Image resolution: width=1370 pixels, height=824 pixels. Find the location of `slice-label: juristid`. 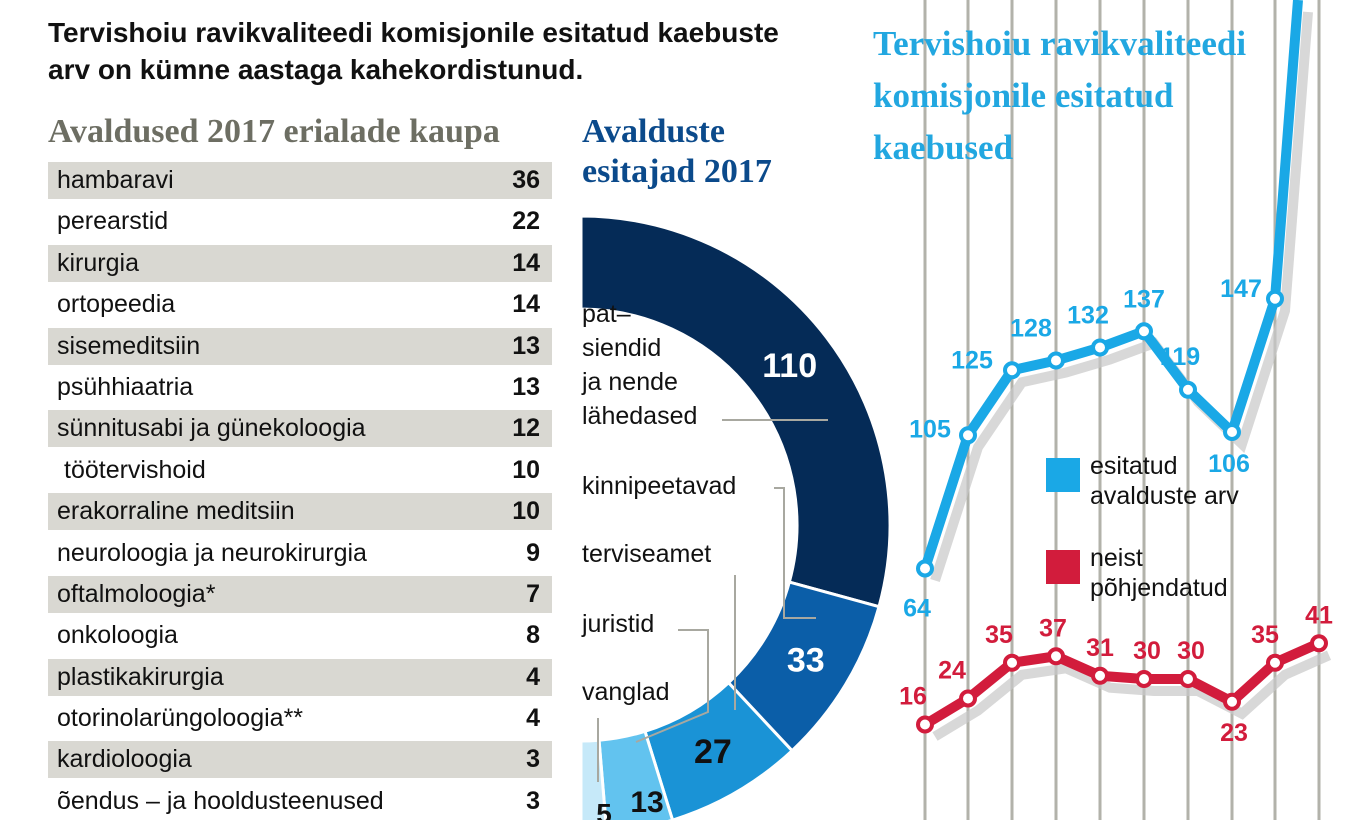

slice-label: juristid is located at coordinates (617, 624).